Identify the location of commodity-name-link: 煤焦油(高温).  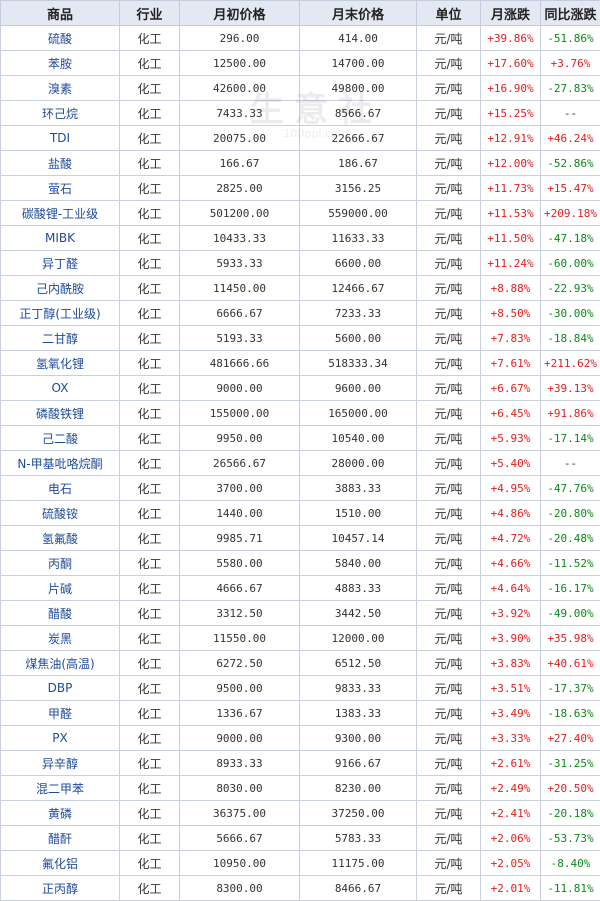
(60, 663).